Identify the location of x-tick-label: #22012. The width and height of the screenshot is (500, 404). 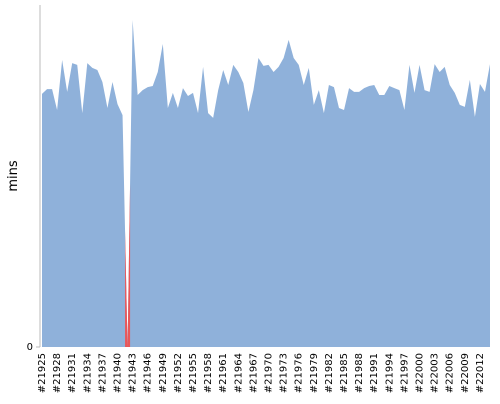
(480, 373).